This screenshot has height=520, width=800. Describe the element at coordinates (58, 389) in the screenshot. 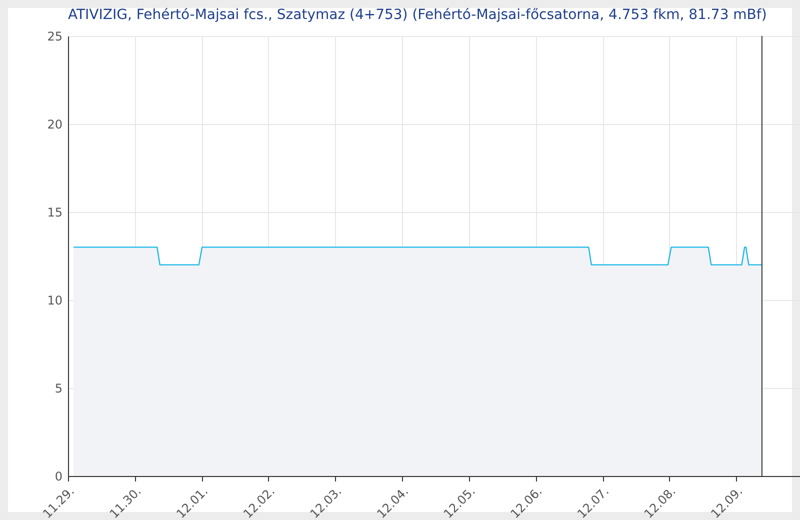

I see `y-tick-label: 5` at that location.